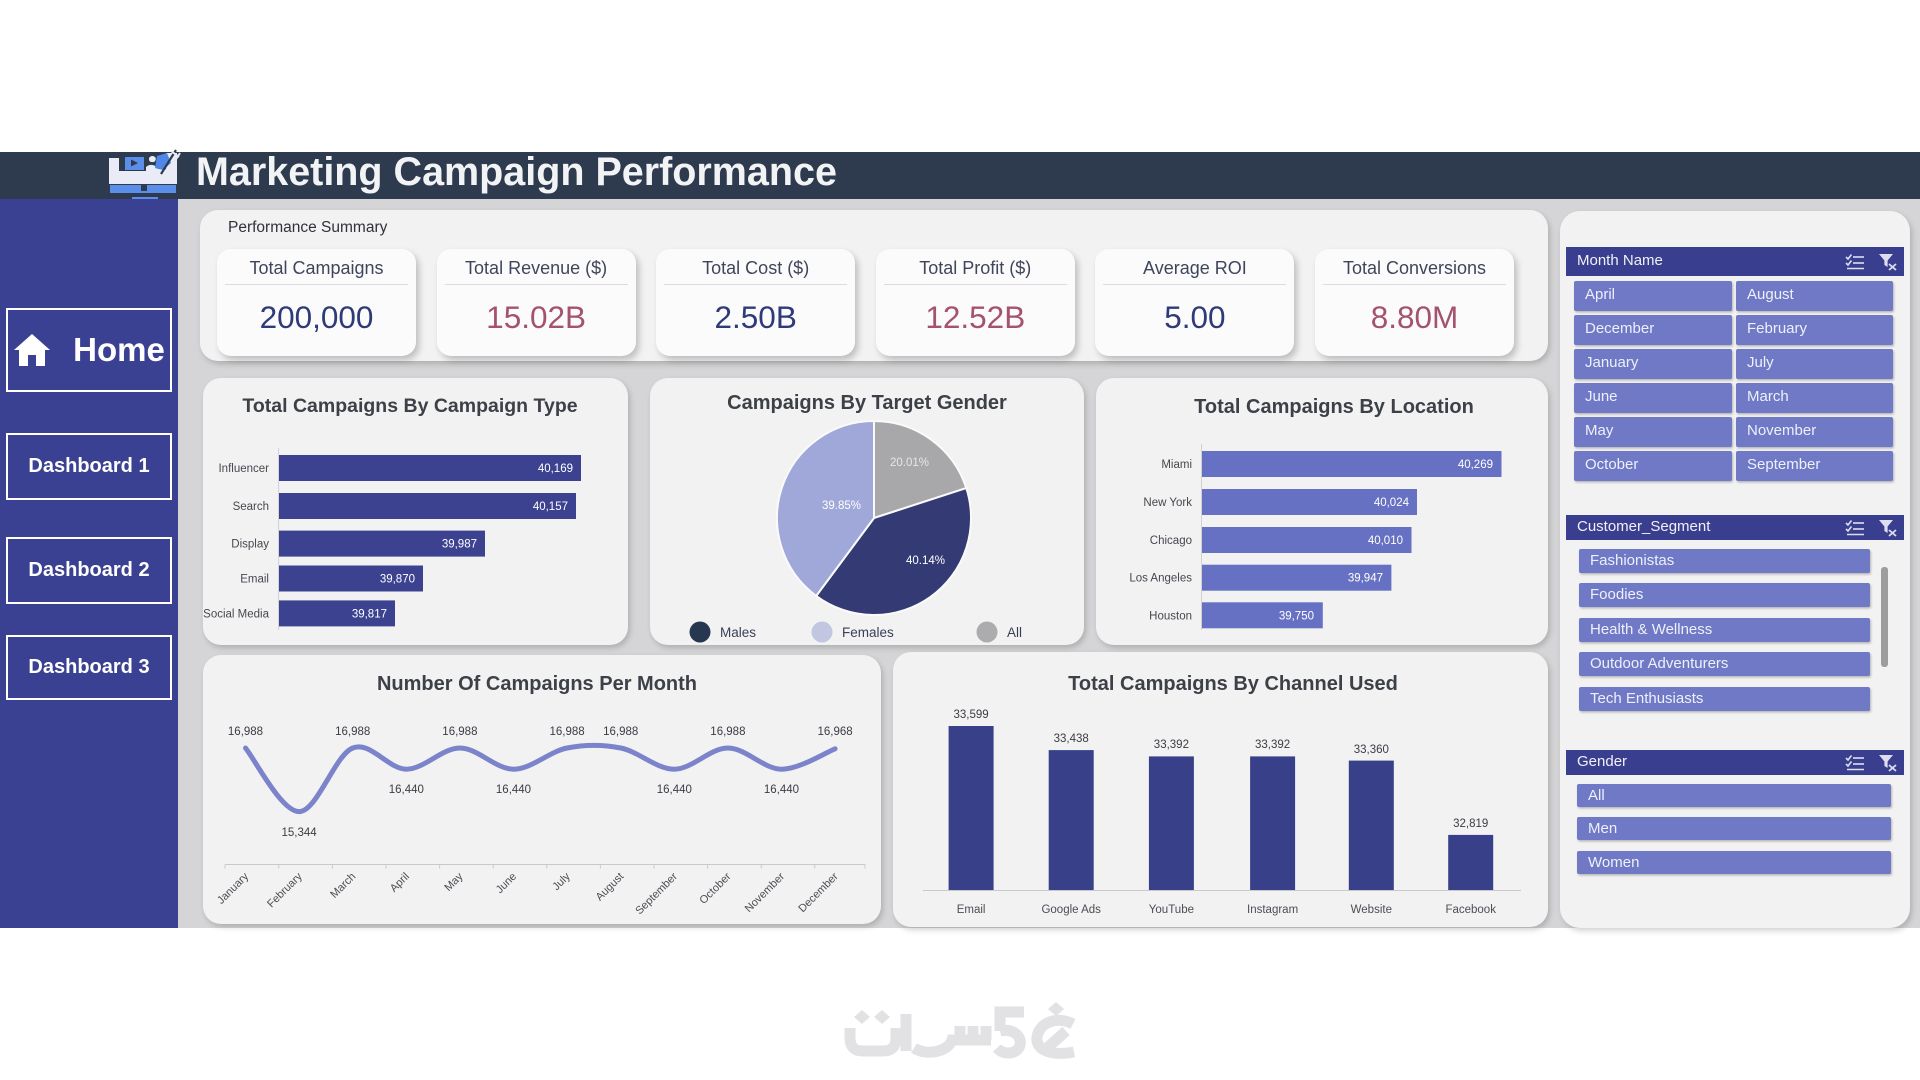 Image resolution: width=1920 pixels, height=1080 pixels. Describe the element at coordinates (1296, 616) in the screenshot. I see `svg-text: 39,750` at that location.